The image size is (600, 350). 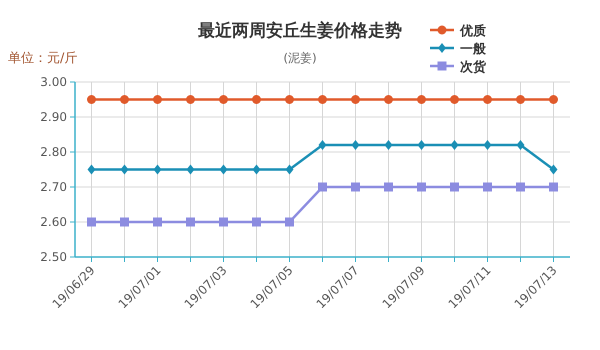 I want to click on y-tick-label: 2.50, so click(x=53, y=257).